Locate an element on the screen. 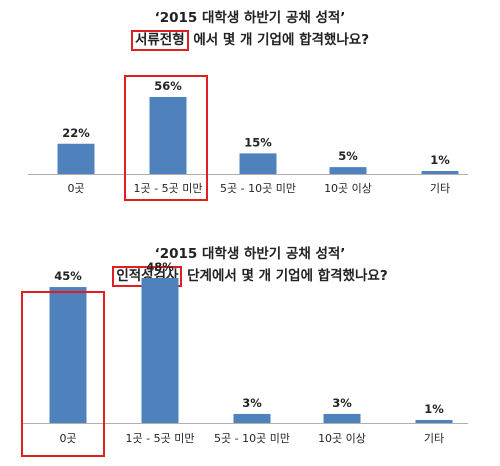 The height and width of the screenshot is (466, 500). chart-title-highlight: 서류전형 is located at coordinates (159, 40).